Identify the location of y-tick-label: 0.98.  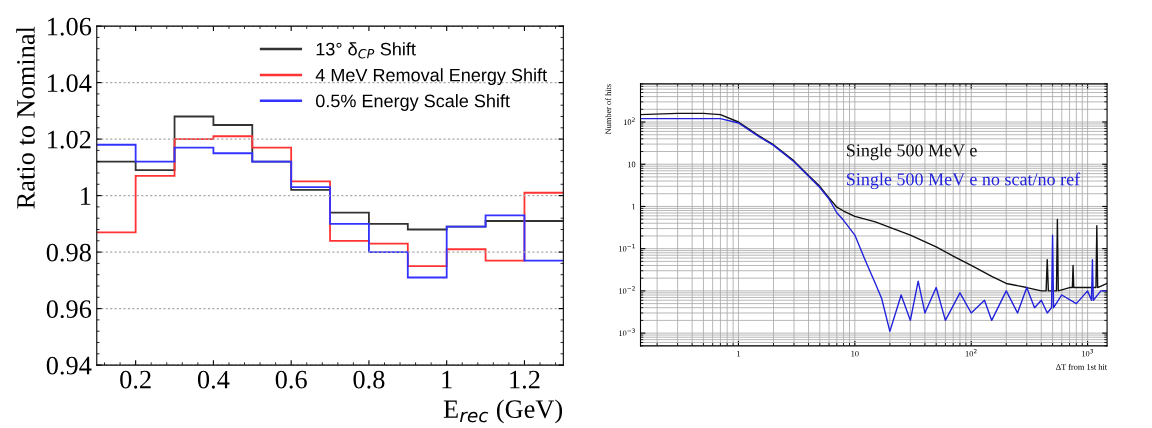
(68, 252).